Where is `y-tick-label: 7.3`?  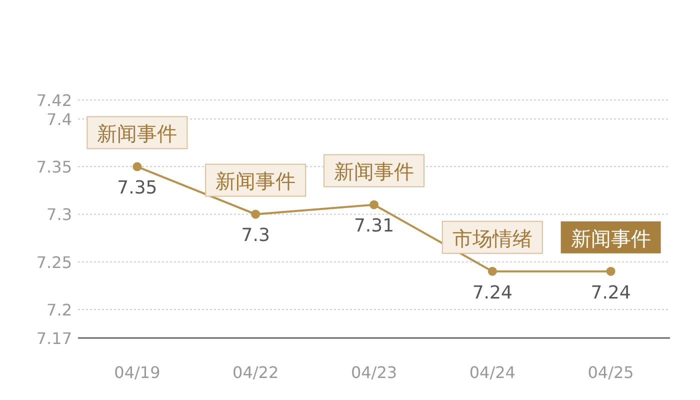 y-tick-label: 7.3 is located at coordinates (59, 214).